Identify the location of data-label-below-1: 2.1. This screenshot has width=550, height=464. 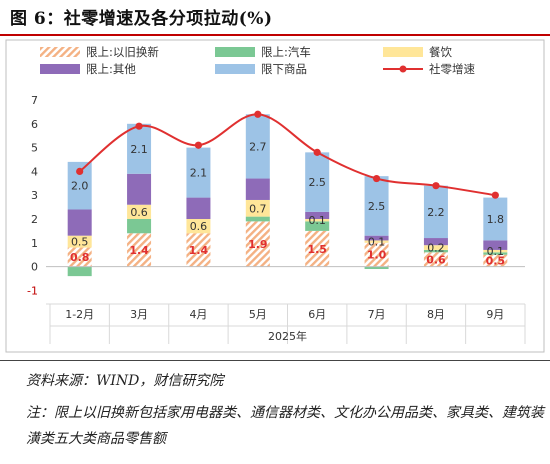
(139, 149).